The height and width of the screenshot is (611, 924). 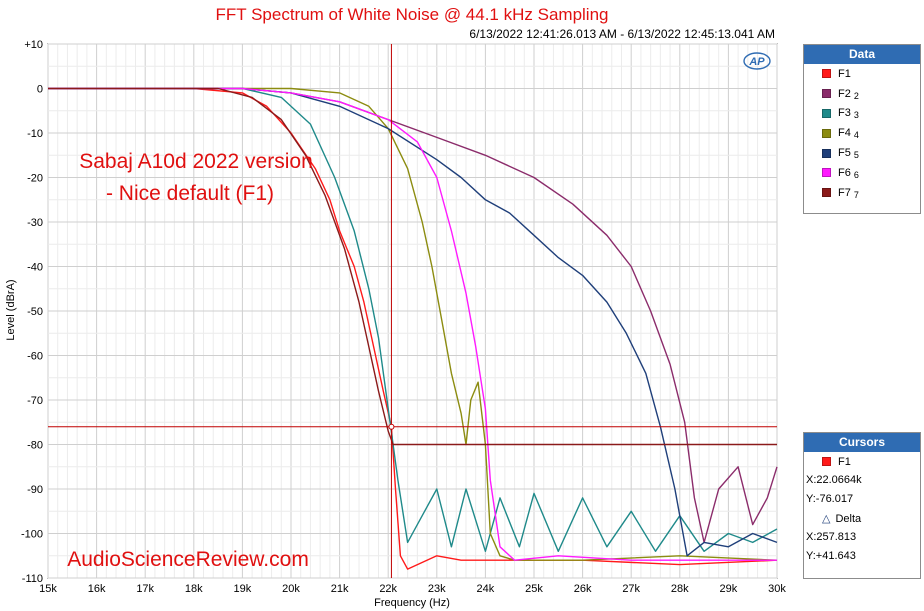 I want to click on cursor-trace-label: F1, so click(x=844, y=461).